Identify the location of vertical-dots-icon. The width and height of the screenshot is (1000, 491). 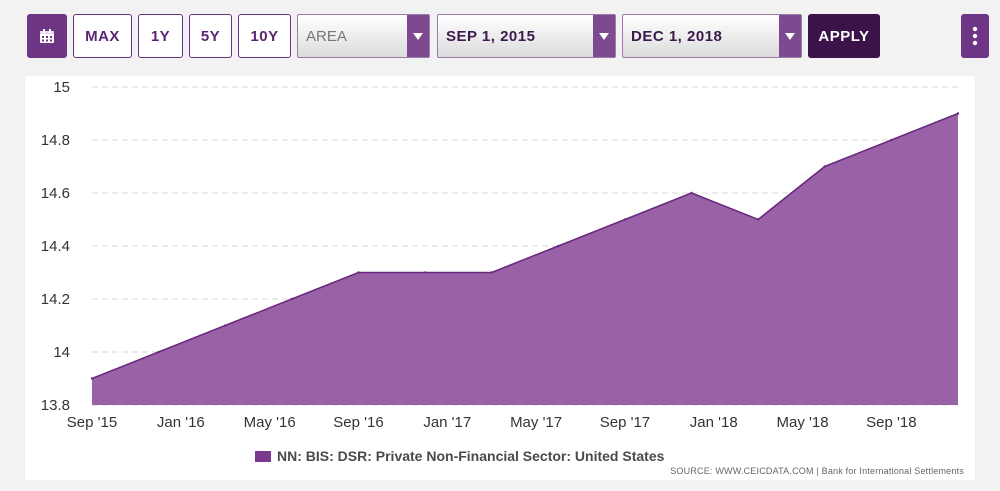
(975, 36).